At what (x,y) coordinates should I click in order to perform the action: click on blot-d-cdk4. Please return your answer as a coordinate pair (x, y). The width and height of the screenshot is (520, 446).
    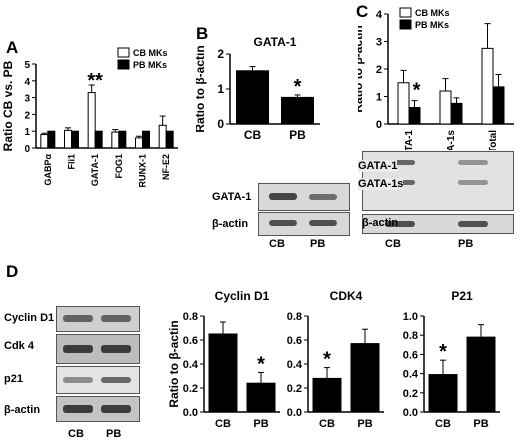
    Looking at the image, I should click on (98, 349).